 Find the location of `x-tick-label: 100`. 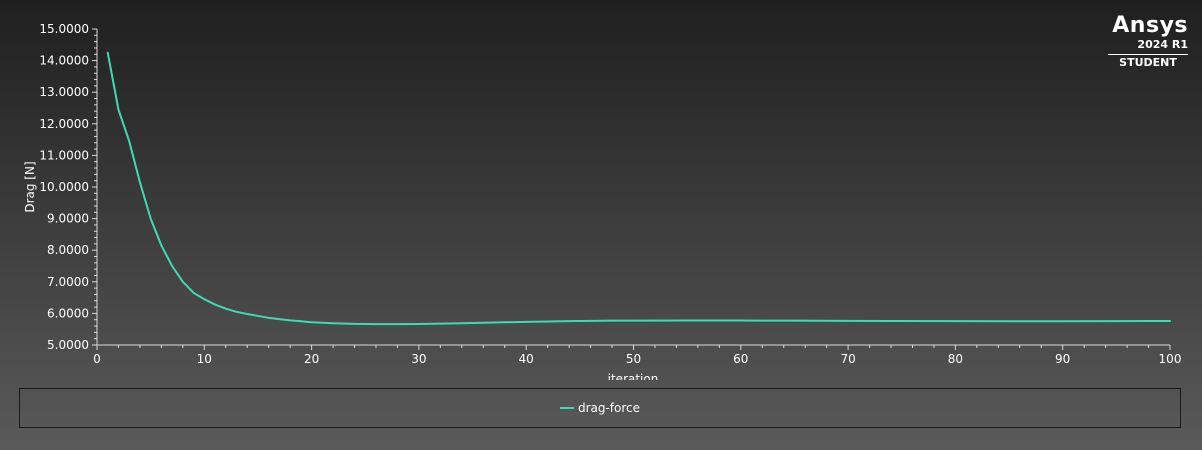

x-tick-label: 100 is located at coordinates (1170, 359).